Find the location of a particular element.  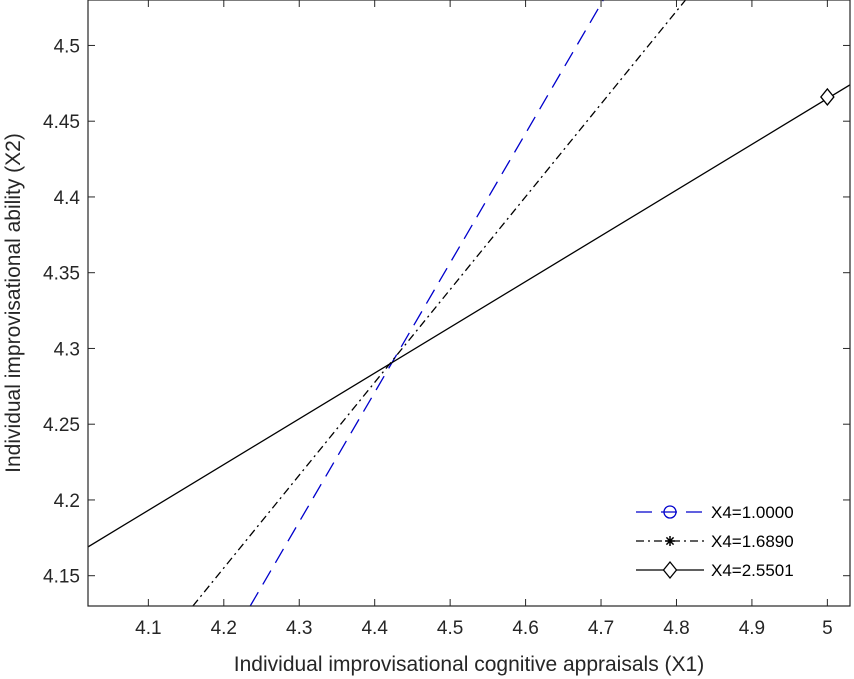

y-tick-label: 4.2 is located at coordinates (67, 501).